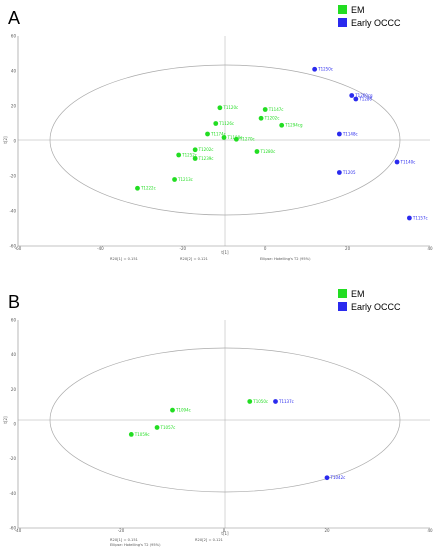 The image size is (438, 550). Describe the element at coordinates (135, 545) in the screenshot. I see `footer-ellipse: Ellipse: Hotelling's T2 (95%)` at that location.